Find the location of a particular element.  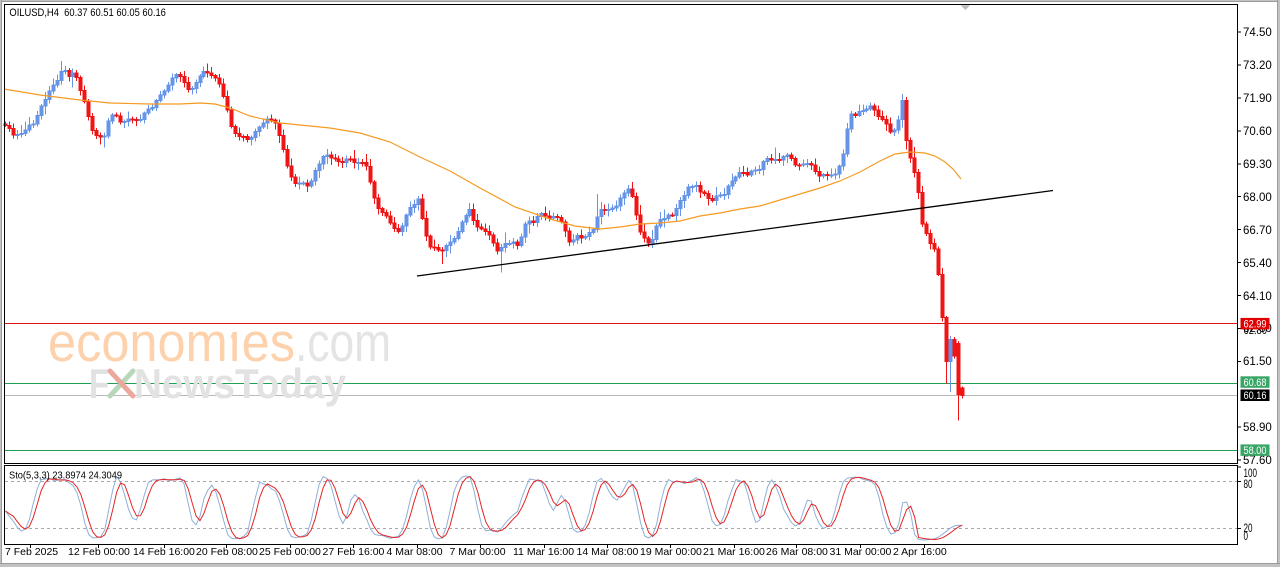

svg-text: 31 Mar 00:00 is located at coordinates (861, 552).